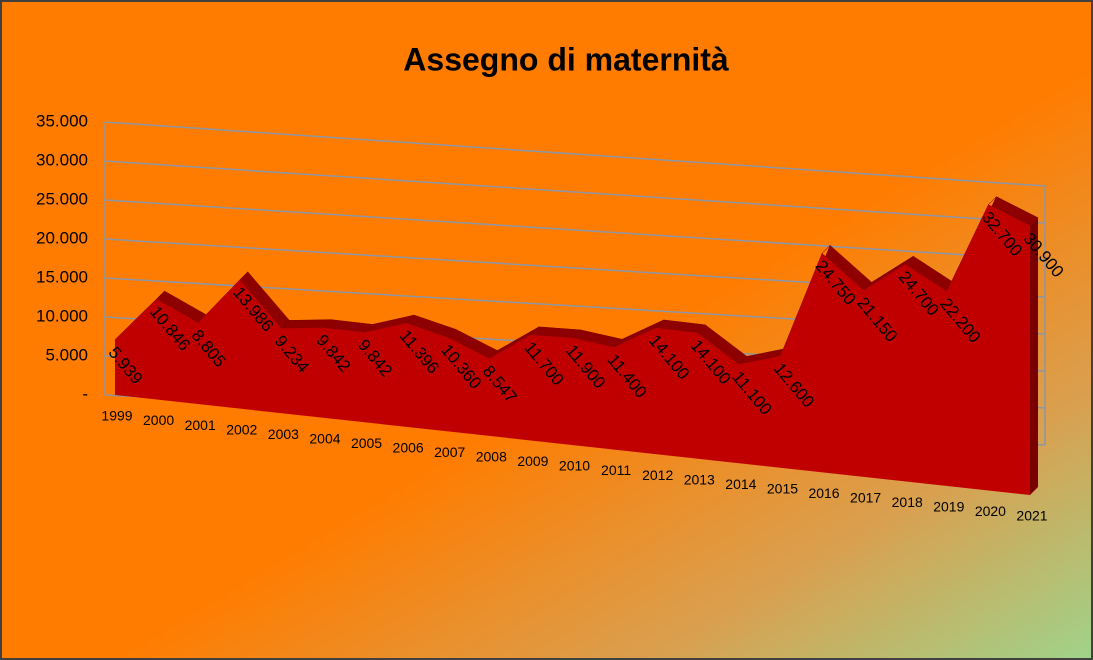 The width and height of the screenshot is (1093, 660). I want to click on x-tick-label: 1999, so click(116, 416).